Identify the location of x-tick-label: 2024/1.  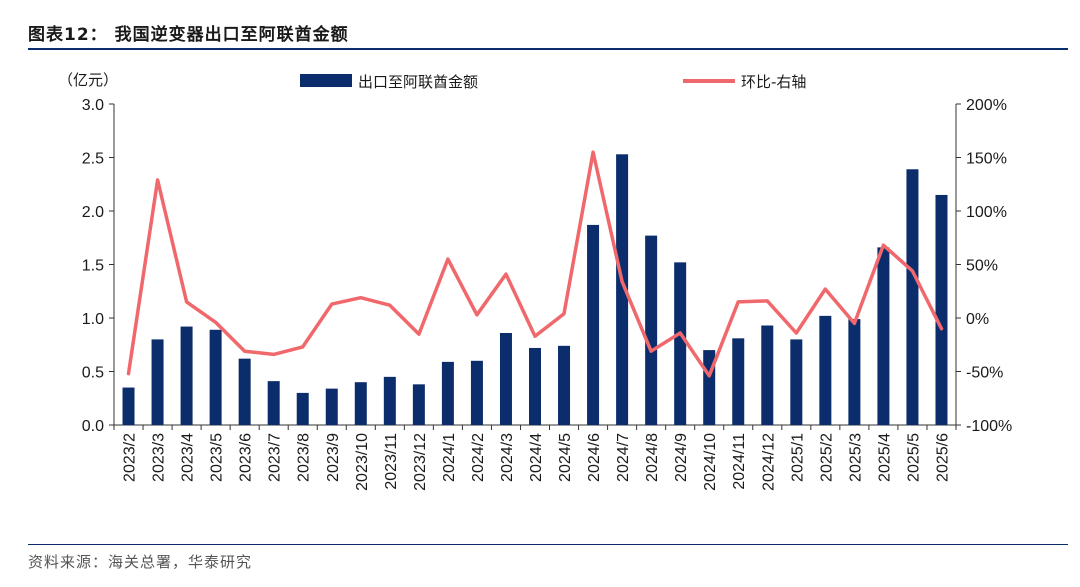
(449, 457).